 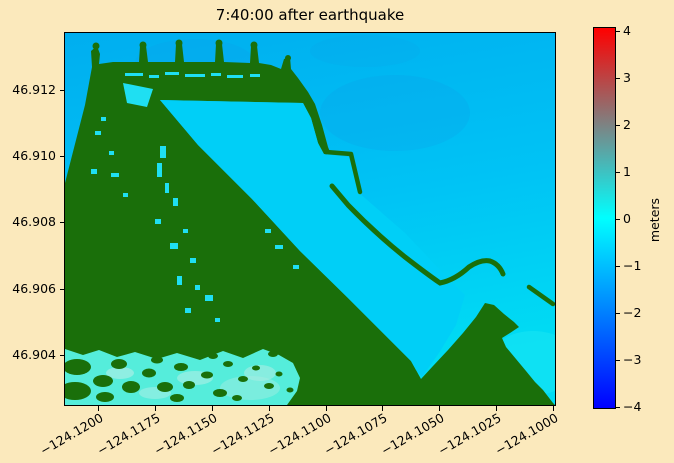 What do you see at coordinates (632, 406) in the screenshot?
I see `colorbar-tick-label: −4` at bounding box center [632, 406].